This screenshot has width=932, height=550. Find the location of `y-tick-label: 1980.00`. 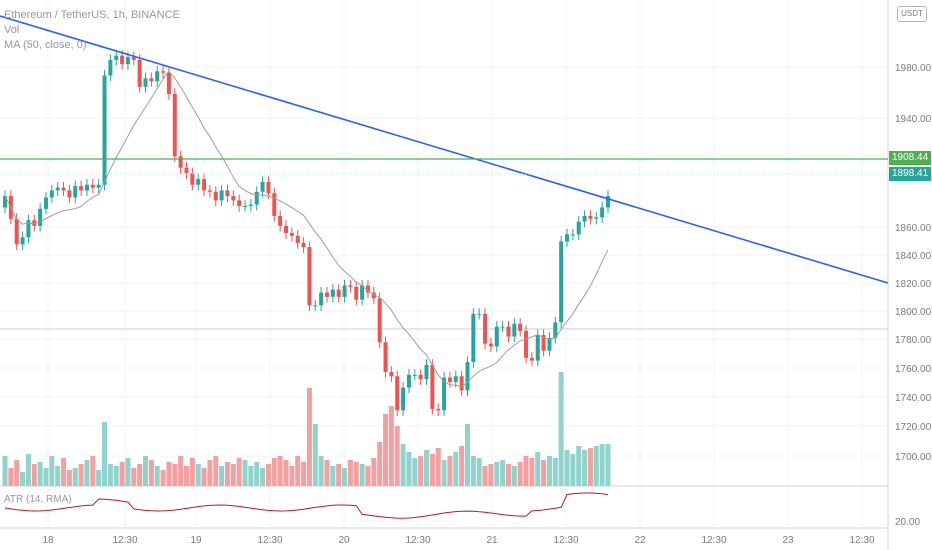

y-tick-label: 1980.00 is located at coordinates (913, 68).